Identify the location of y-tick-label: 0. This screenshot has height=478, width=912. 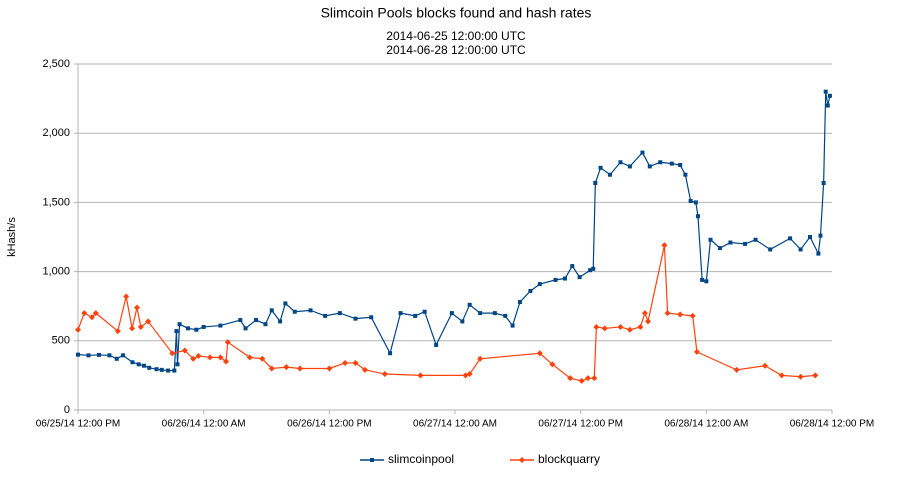
(67, 410).